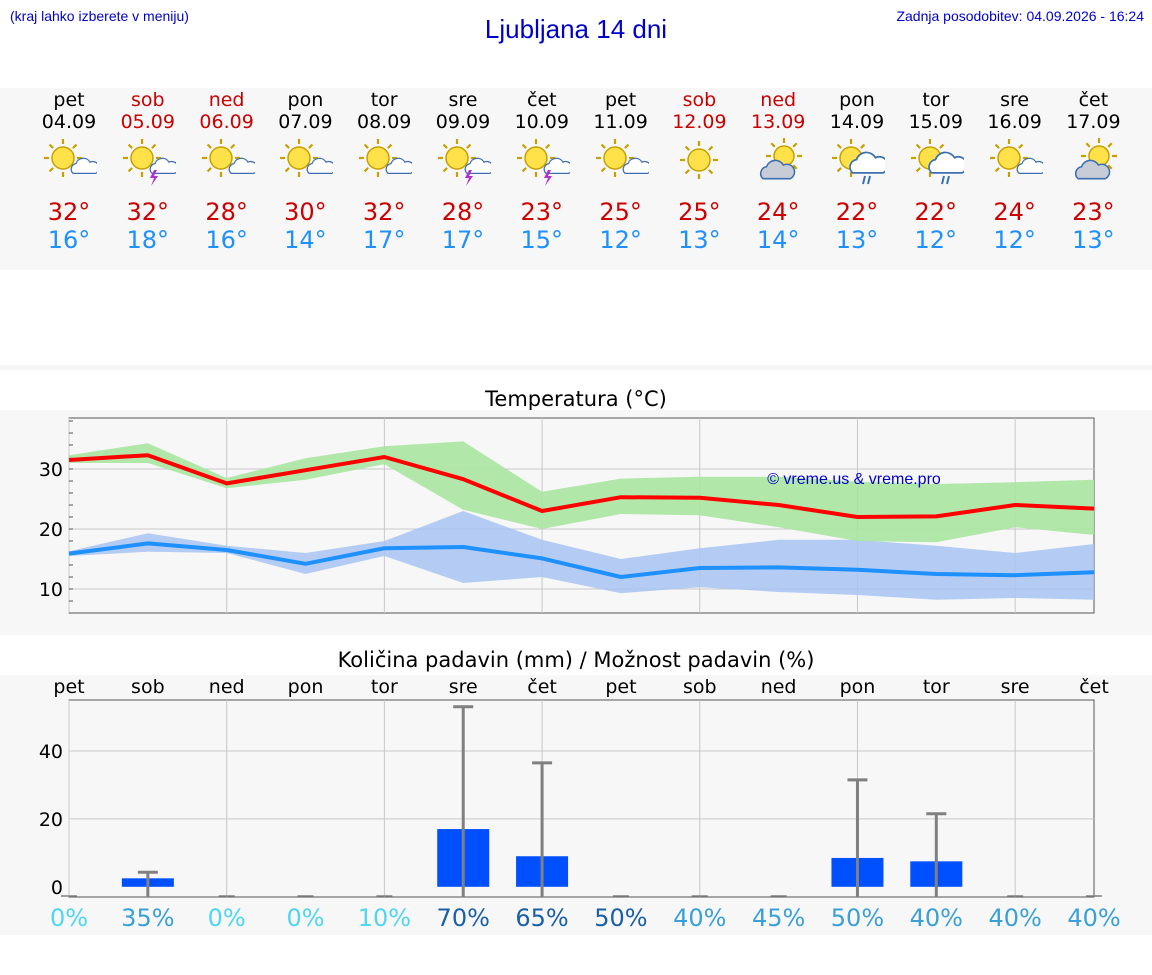 The width and height of the screenshot is (1152, 975). What do you see at coordinates (69, 240) in the screenshot?
I see `min-temperature: 16°` at bounding box center [69, 240].